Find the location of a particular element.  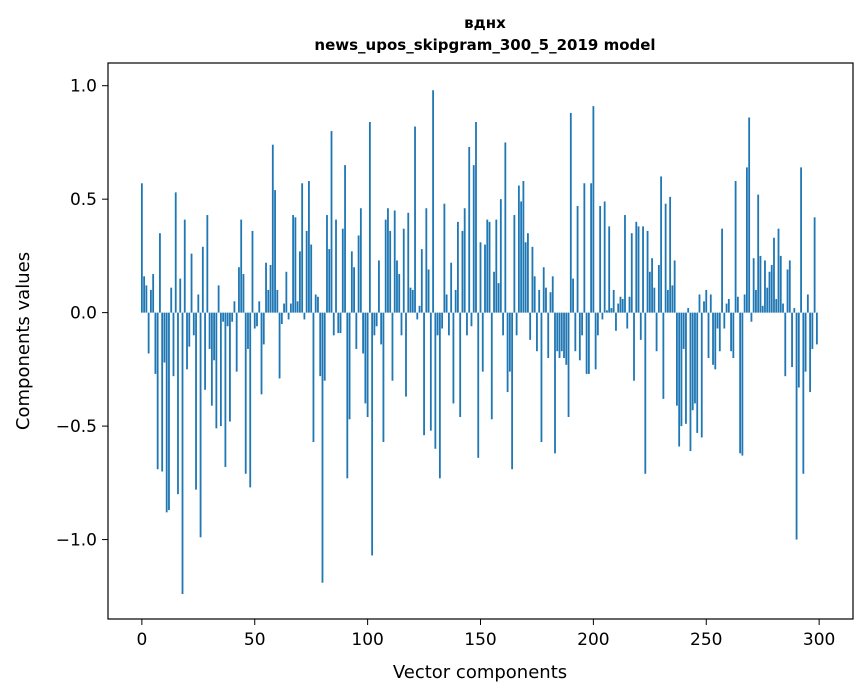

x-tick-label: 300 is located at coordinates (819, 640).